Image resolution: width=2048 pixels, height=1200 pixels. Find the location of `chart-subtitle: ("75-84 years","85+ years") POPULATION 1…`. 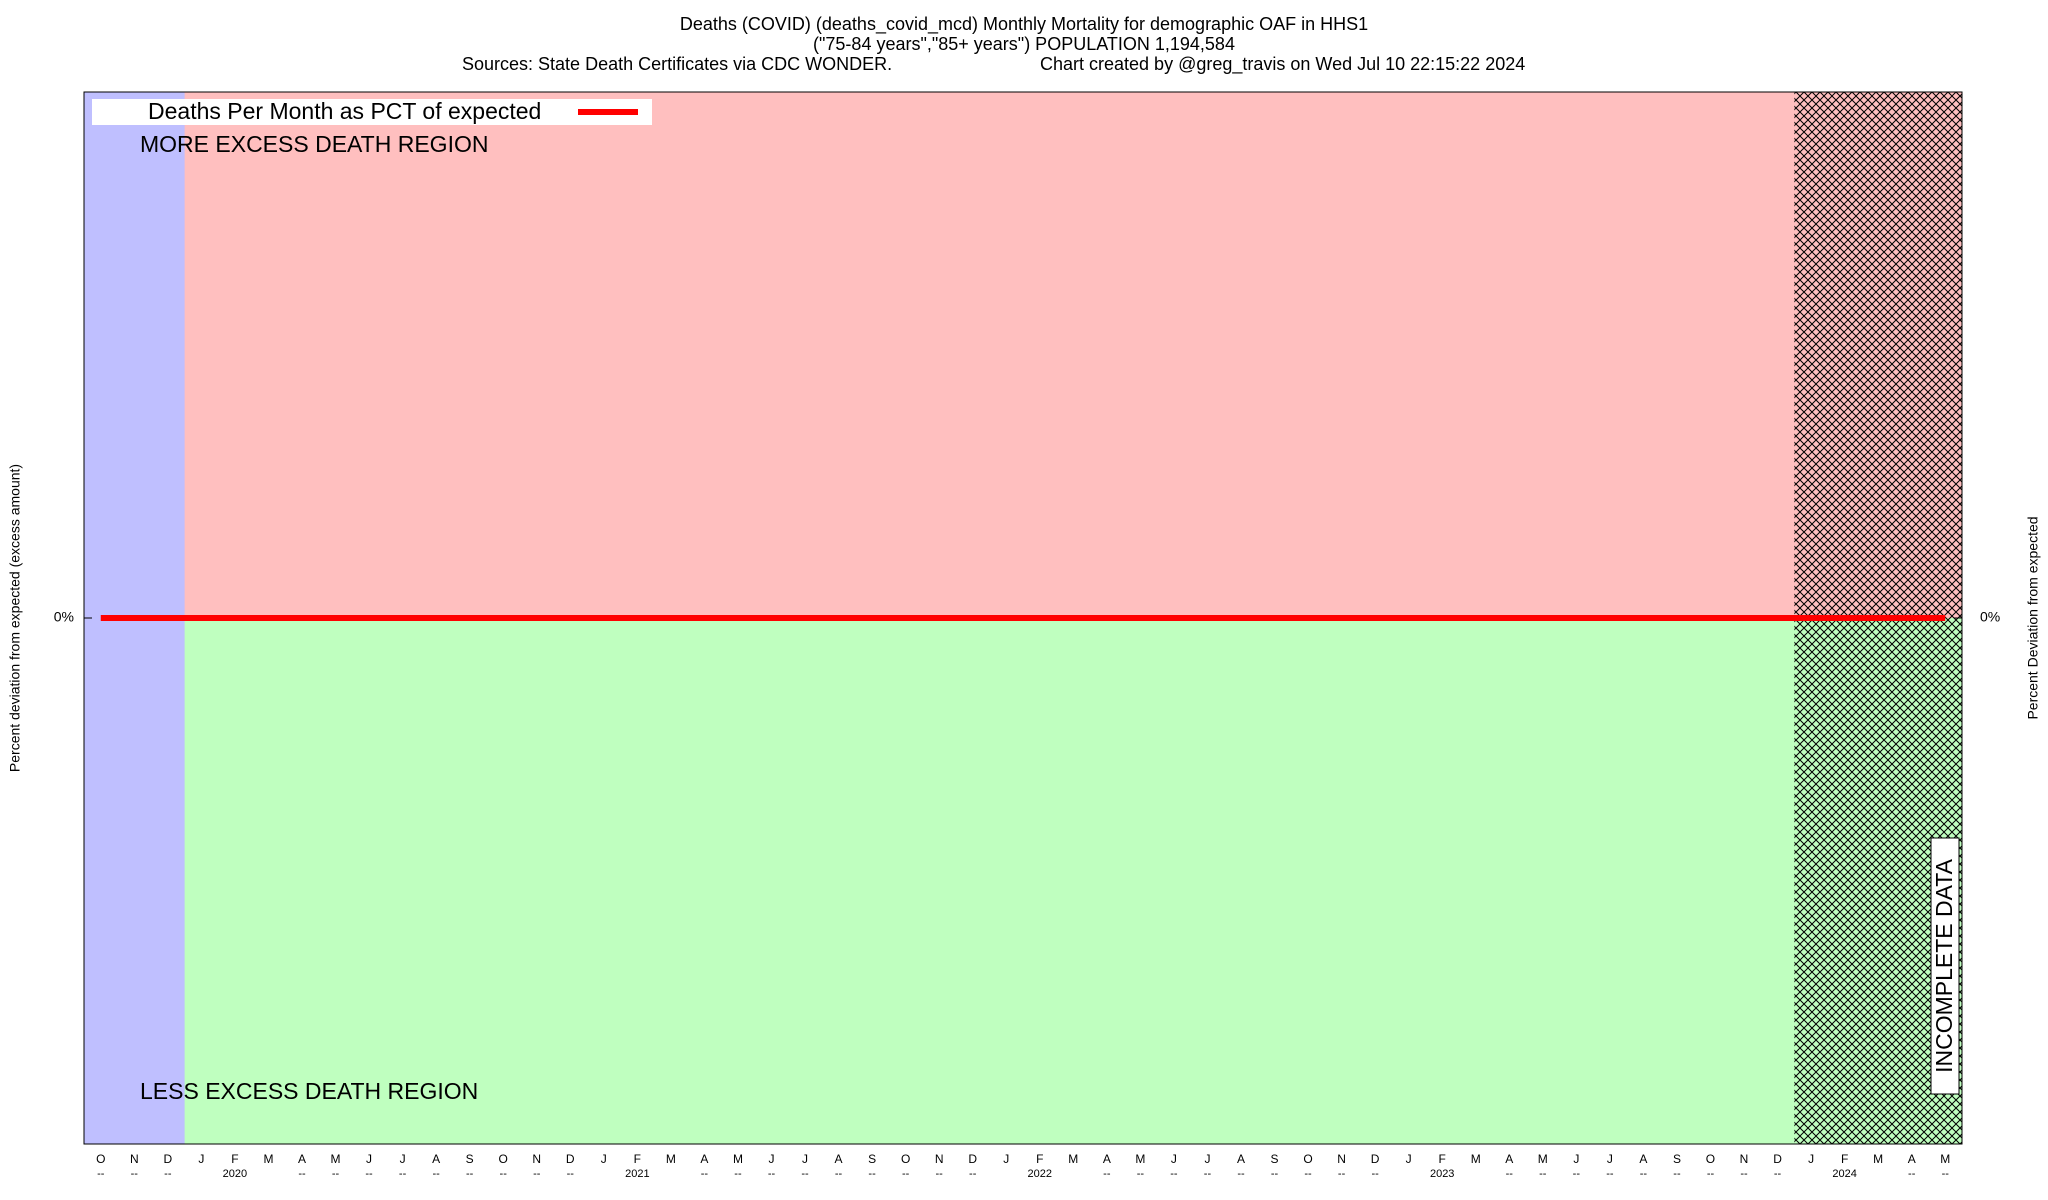

chart-subtitle: ("75-84 years","85+ years") POPULATION 1… is located at coordinates (1024, 44).